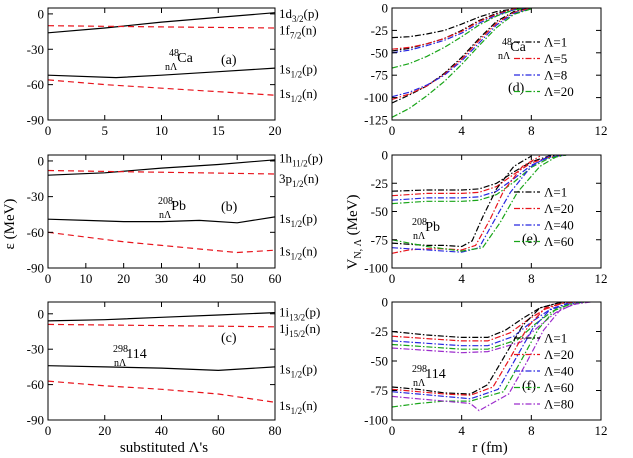 This screenshot has width=633, height=458. Describe the element at coordinates (286, 13) in the screenshot. I see `level-orbital: 1d` at that location.